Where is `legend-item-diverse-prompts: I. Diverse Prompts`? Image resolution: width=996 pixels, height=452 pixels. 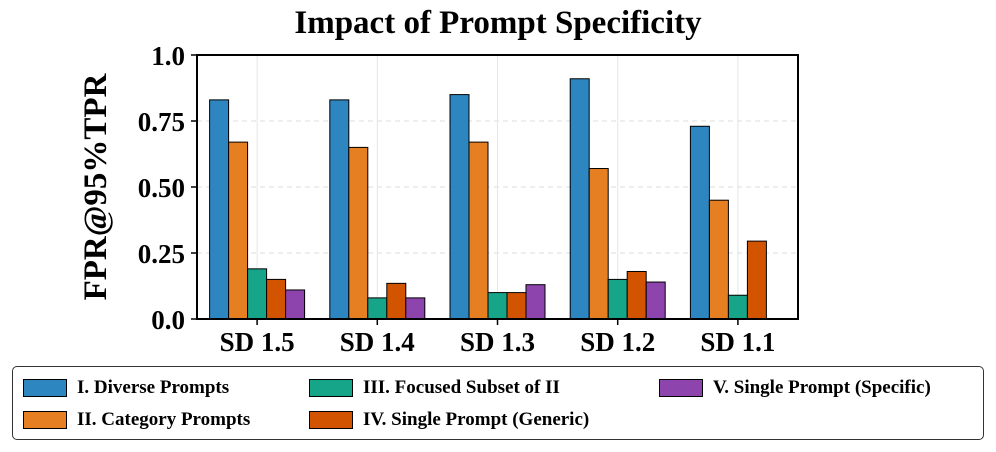 legend-item-diverse-prompts: I. Diverse Prompts is located at coordinates (126, 388).